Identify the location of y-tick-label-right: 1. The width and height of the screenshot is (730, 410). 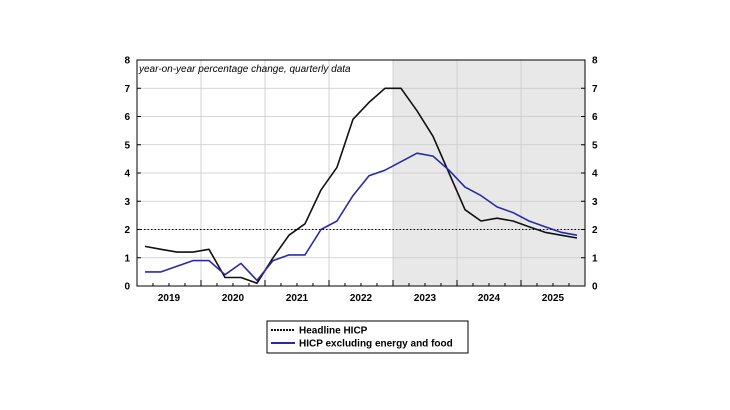
(595, 258).